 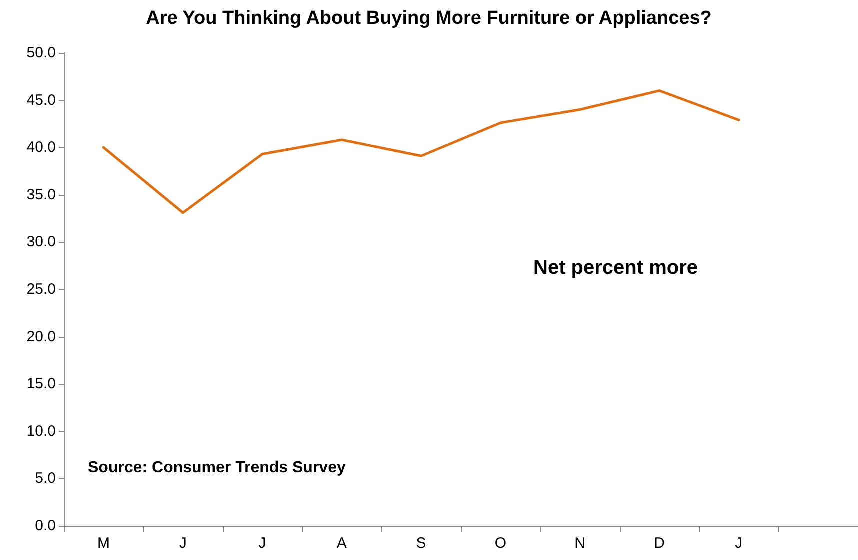 I want to click on y-tick-label: 30.0, so click(x=41, y=242).